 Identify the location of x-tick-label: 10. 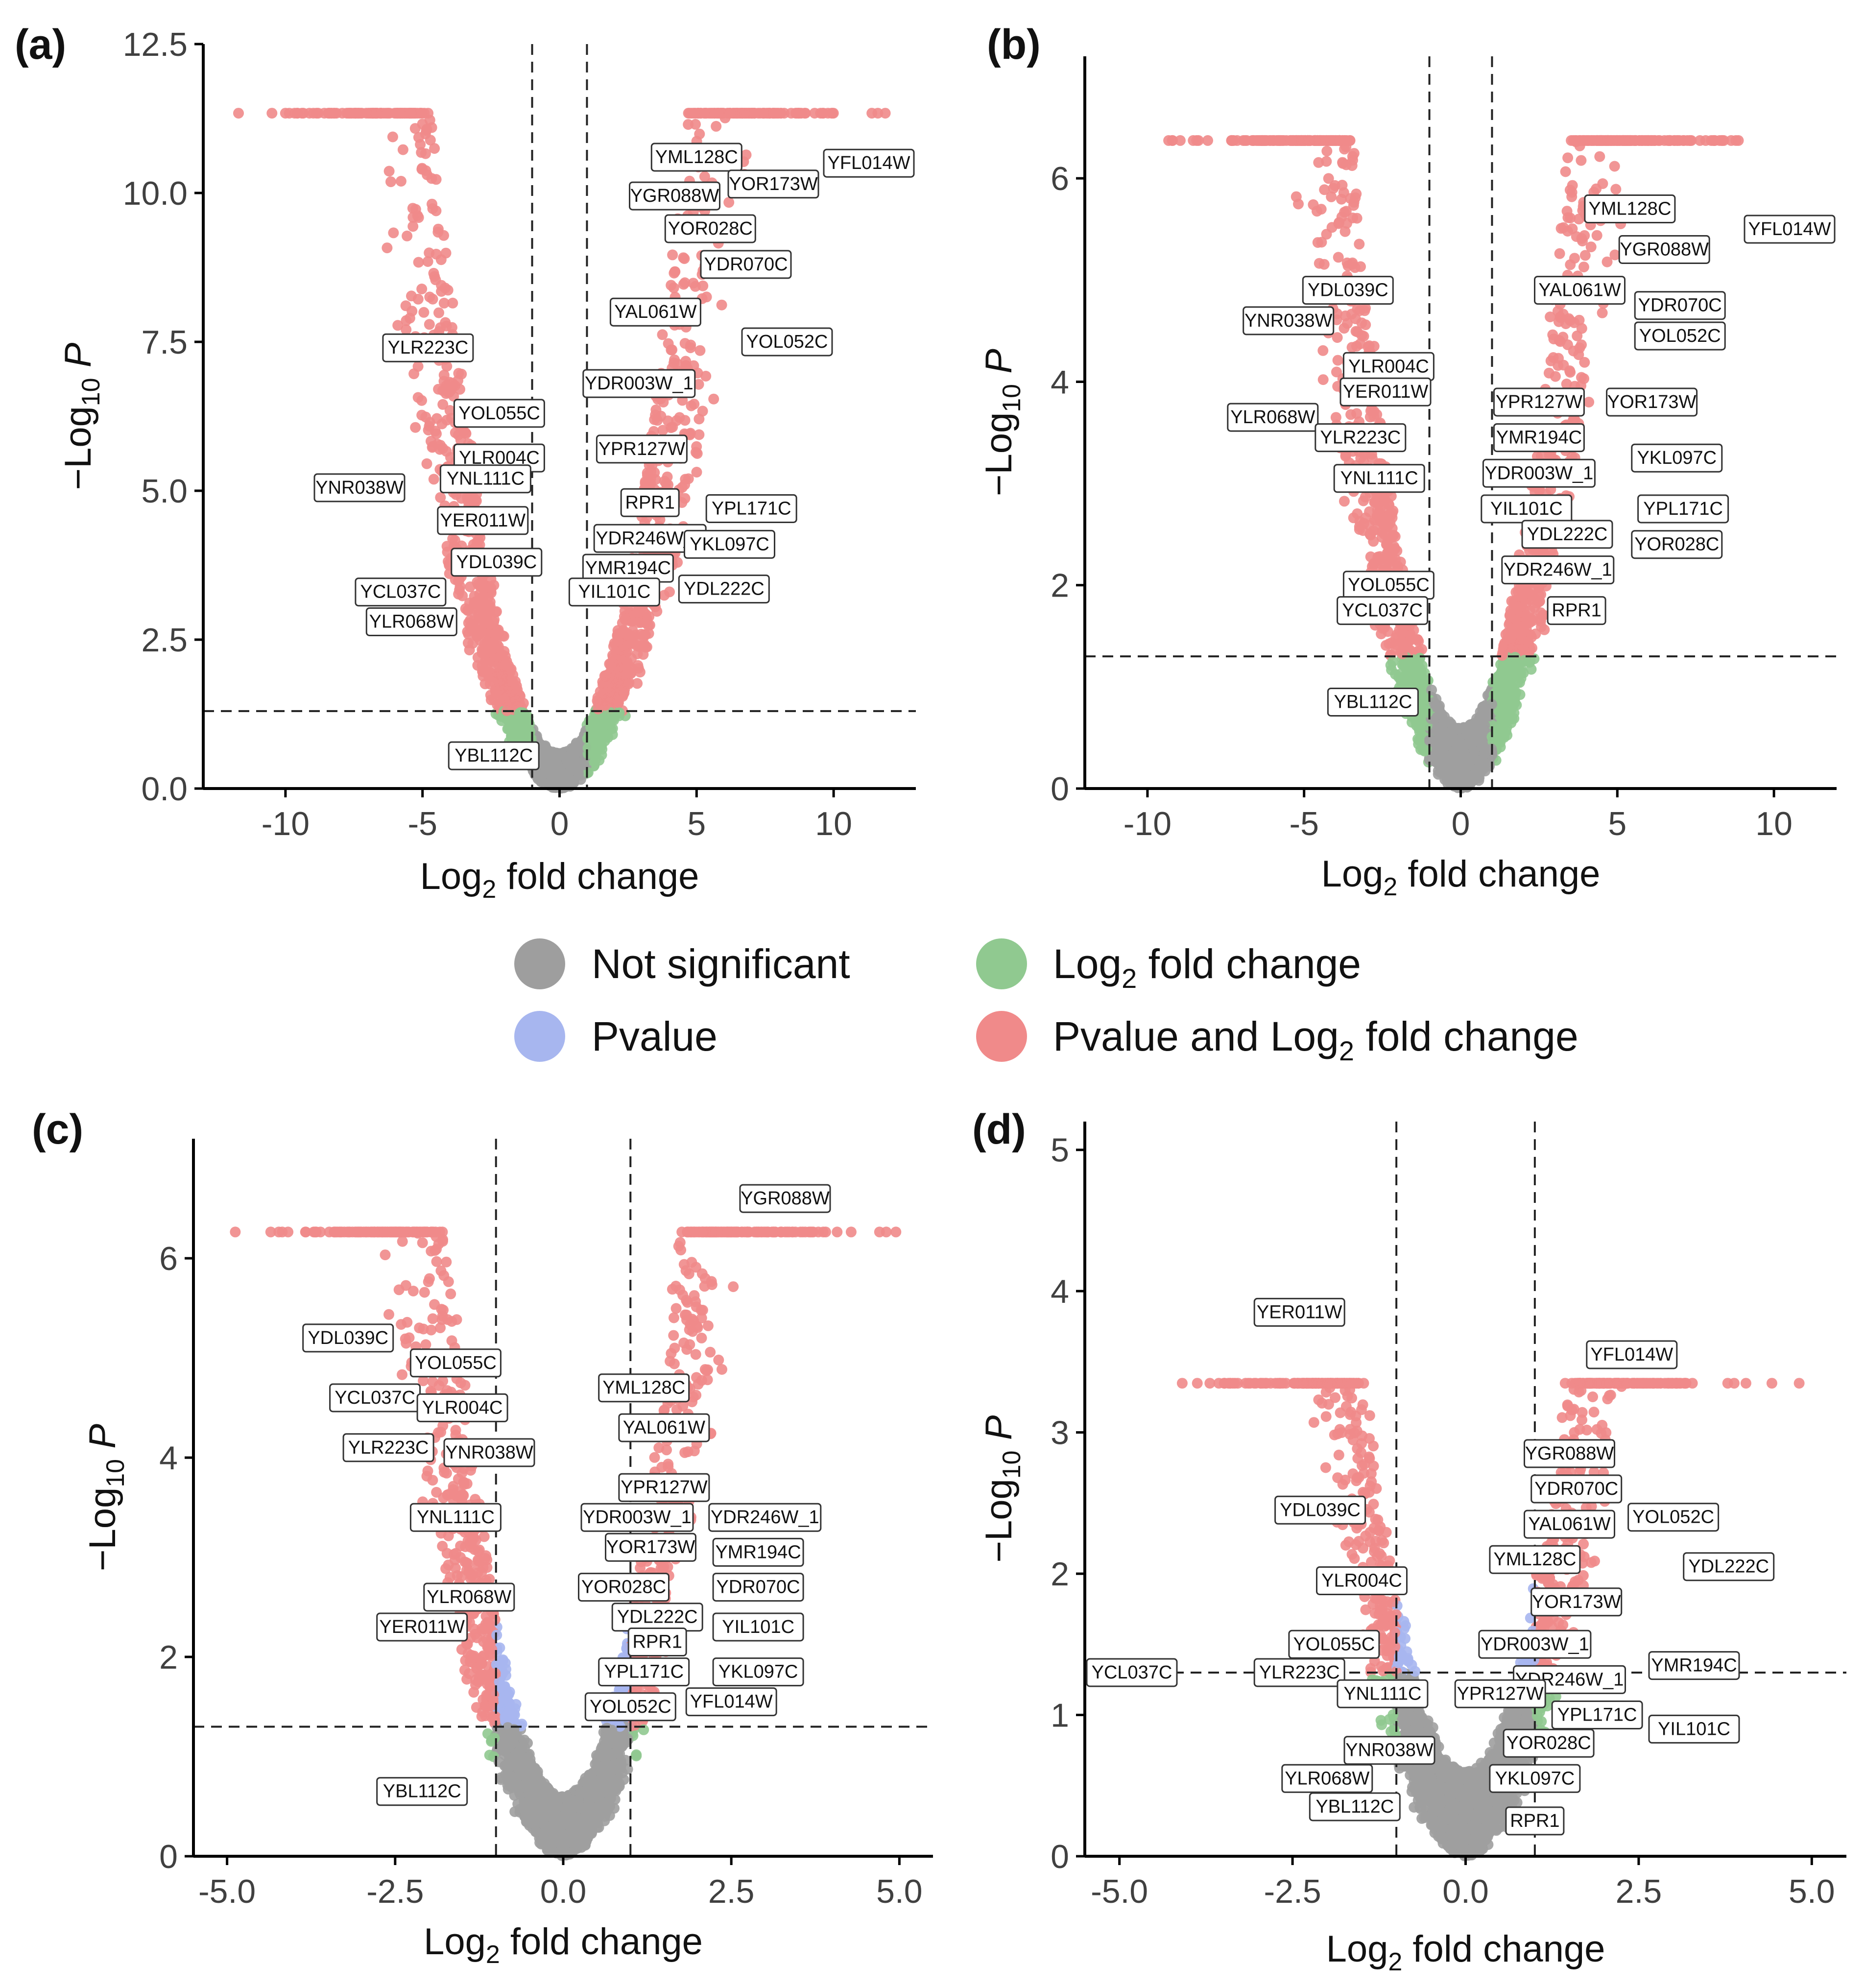
(833, 823).